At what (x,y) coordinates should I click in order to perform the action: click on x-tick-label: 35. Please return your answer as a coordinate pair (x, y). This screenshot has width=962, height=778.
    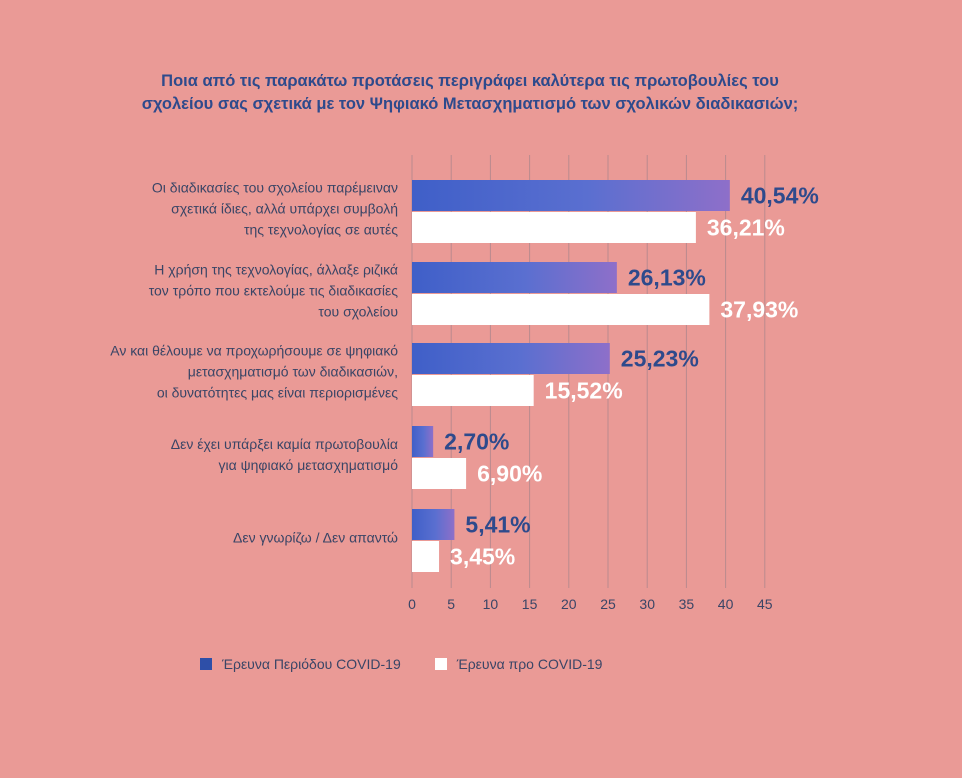
    Looking at the image, I should click on (687, 604).